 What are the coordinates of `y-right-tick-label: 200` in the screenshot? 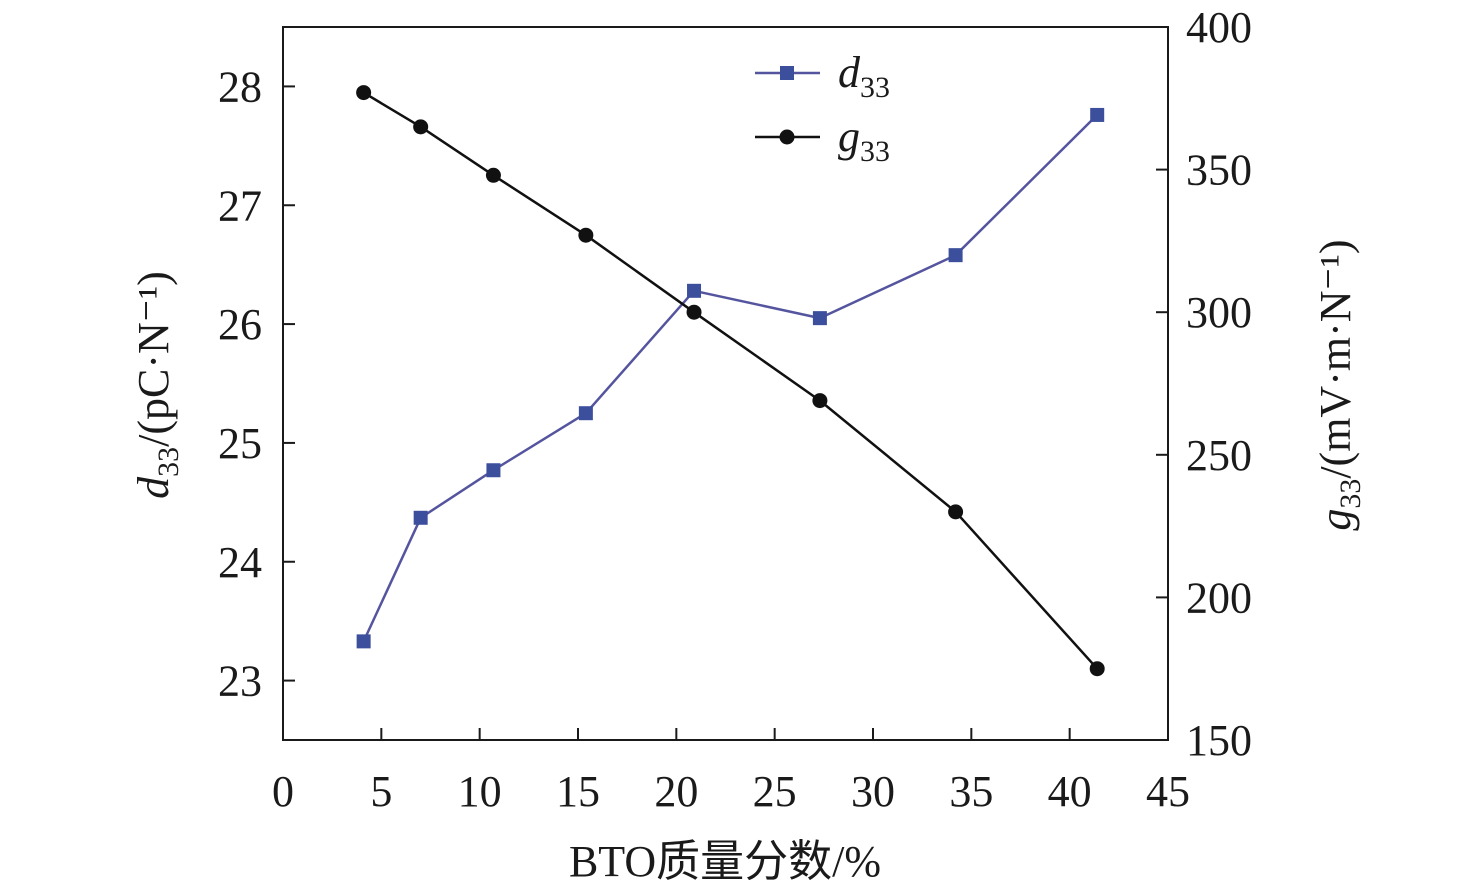 It's located at (1219, 597).